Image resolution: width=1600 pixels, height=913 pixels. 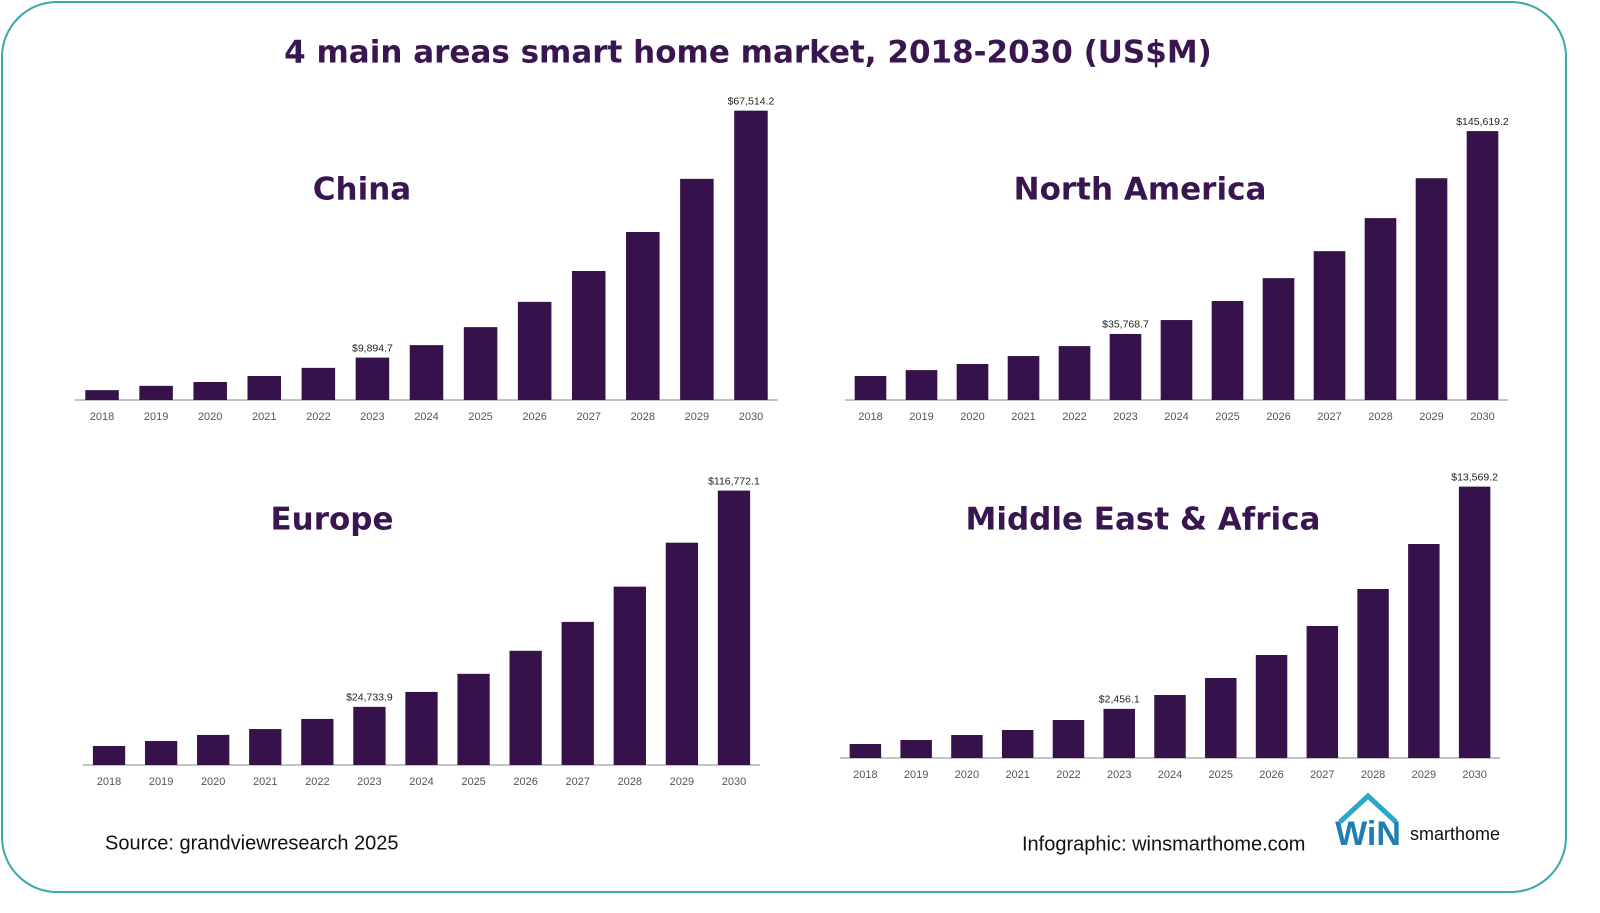 What do you see at coordinates (1125, 325) in the screenshot?
I see `value-label: $35,768.7` at bounding box center [1125, 325].